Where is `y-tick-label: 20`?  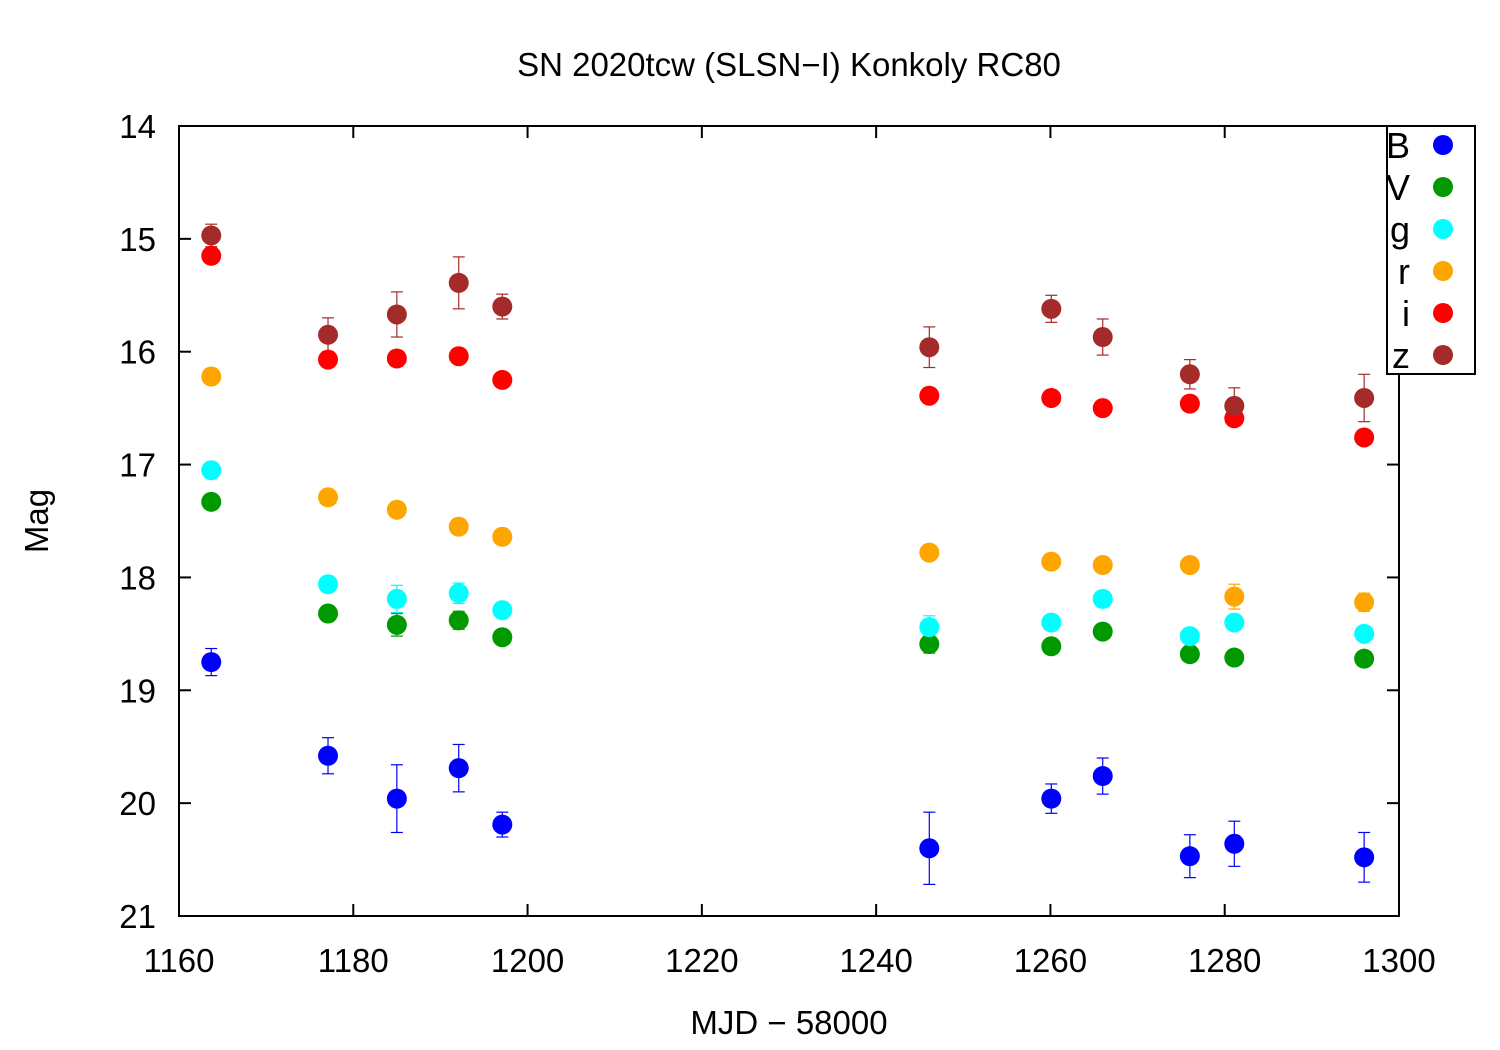 y-tick-label: 20 is located at coordinates (137, 803).